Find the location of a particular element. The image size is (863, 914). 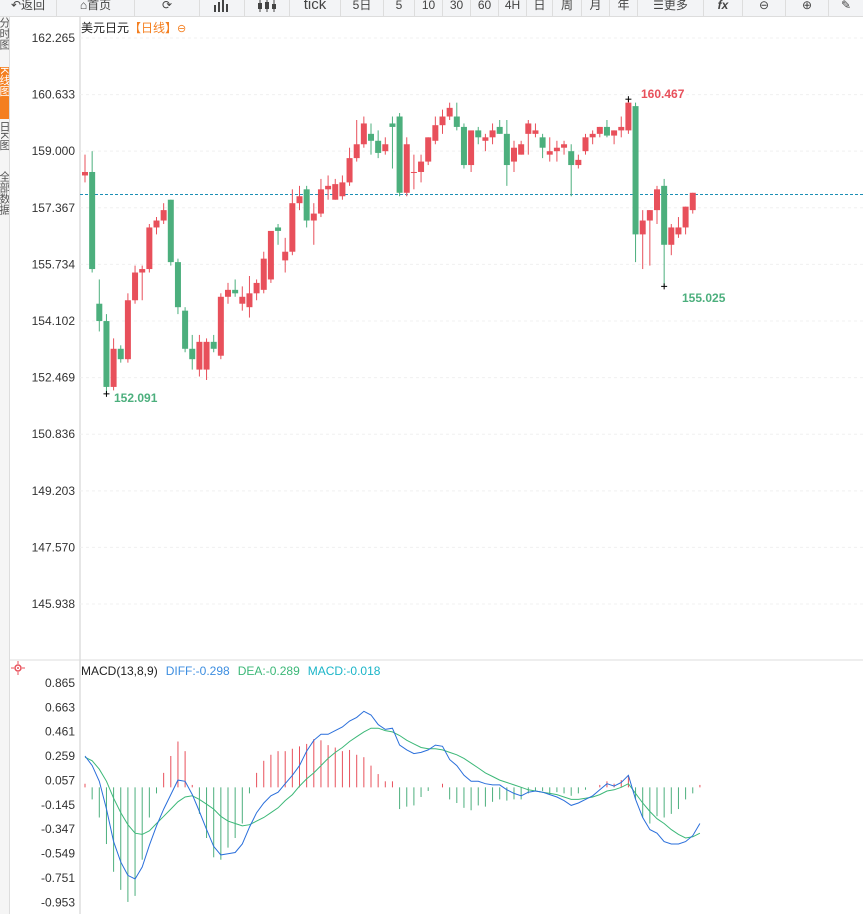

dea-line is located at coordinates (392, 783).